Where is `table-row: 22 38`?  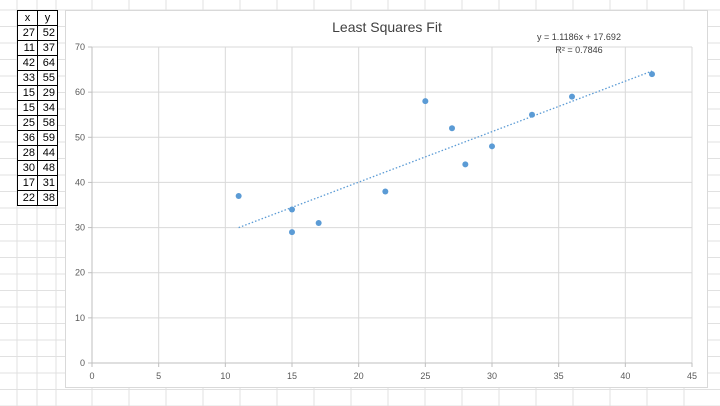
table-row: 22 38 is located at coordinates (37, 198).